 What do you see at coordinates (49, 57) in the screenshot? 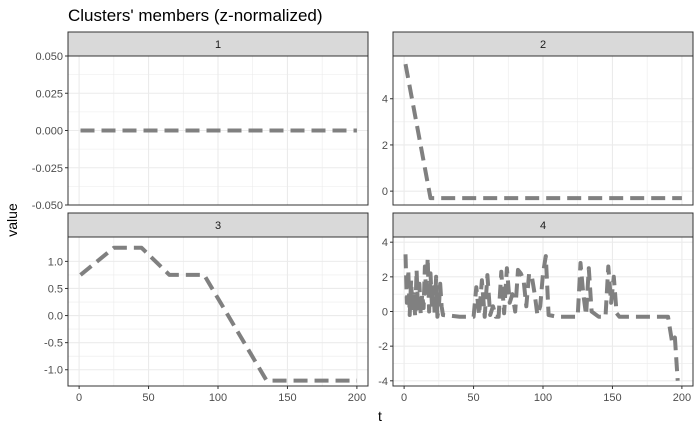
I see `y-tick-label: 0.050` at bounding box center [49, 57].